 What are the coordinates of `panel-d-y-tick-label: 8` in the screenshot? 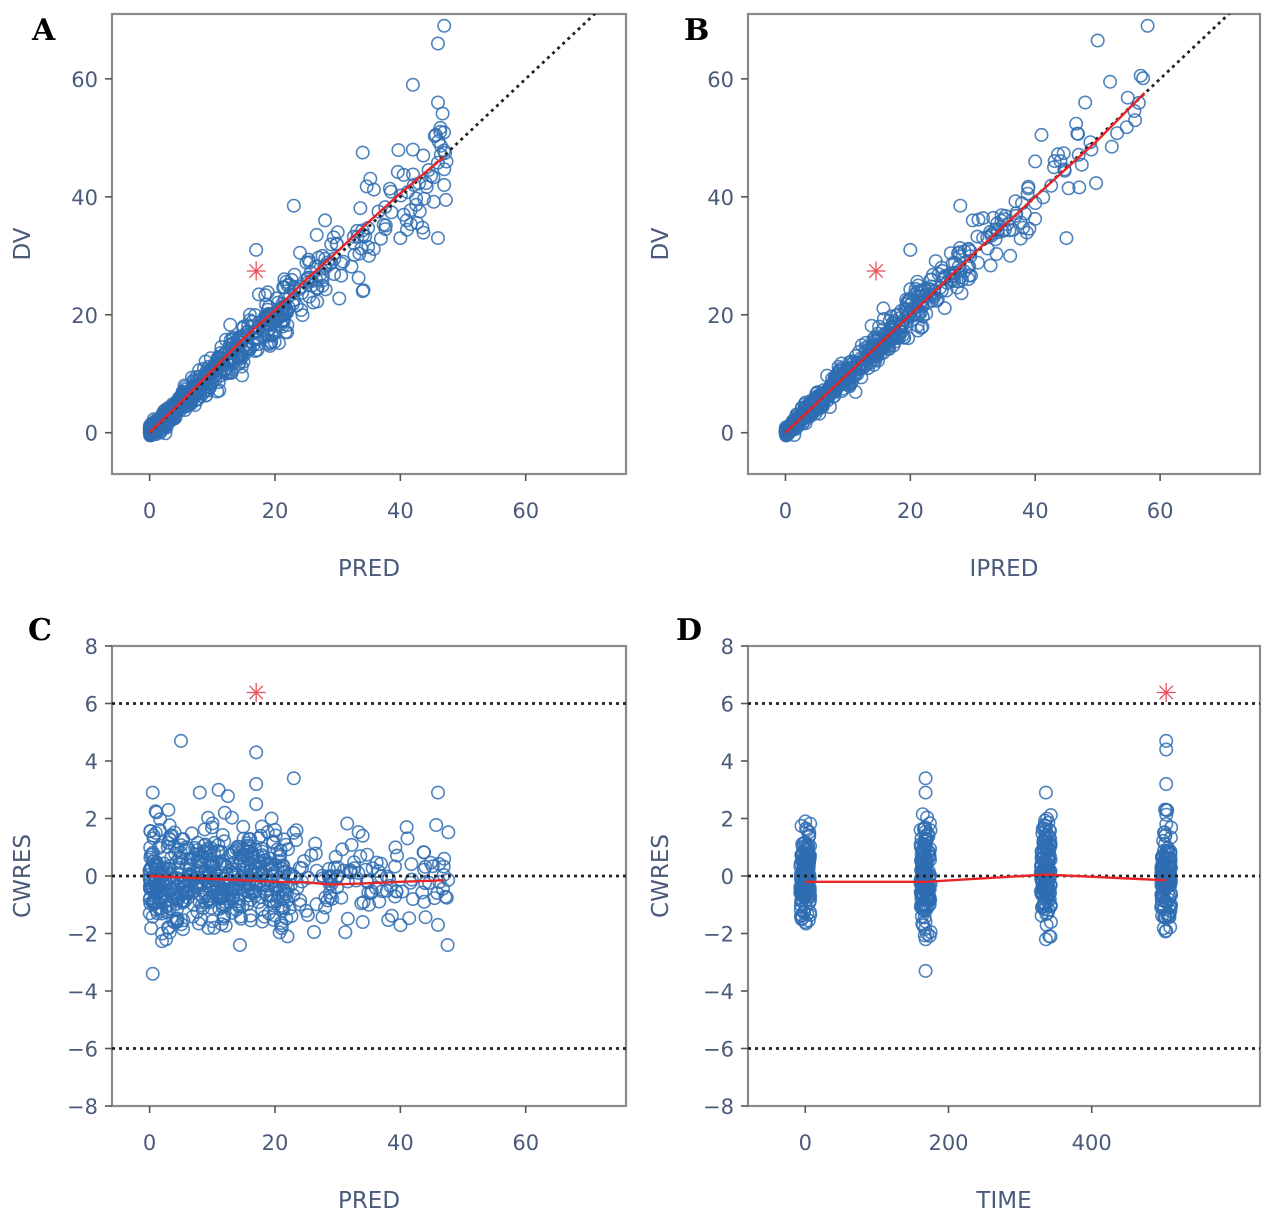 It's located at (727, 647).